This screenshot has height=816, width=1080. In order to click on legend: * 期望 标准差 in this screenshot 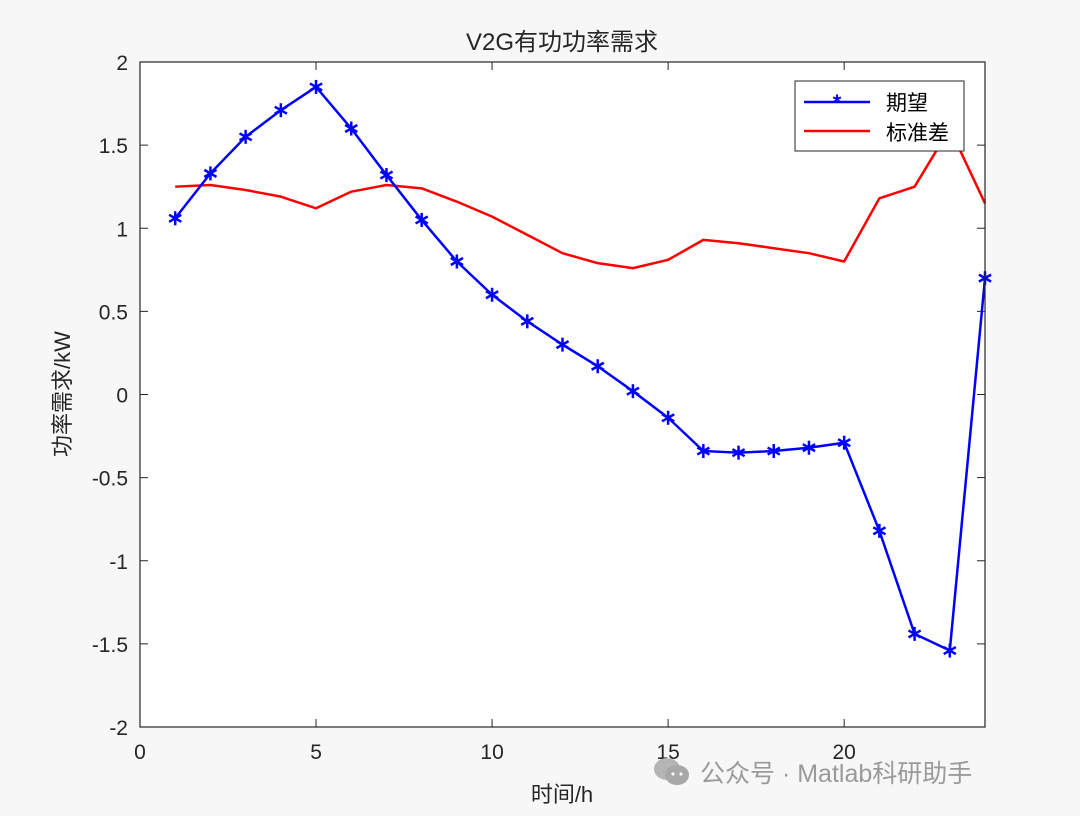, I will do `click(879, 116)`.